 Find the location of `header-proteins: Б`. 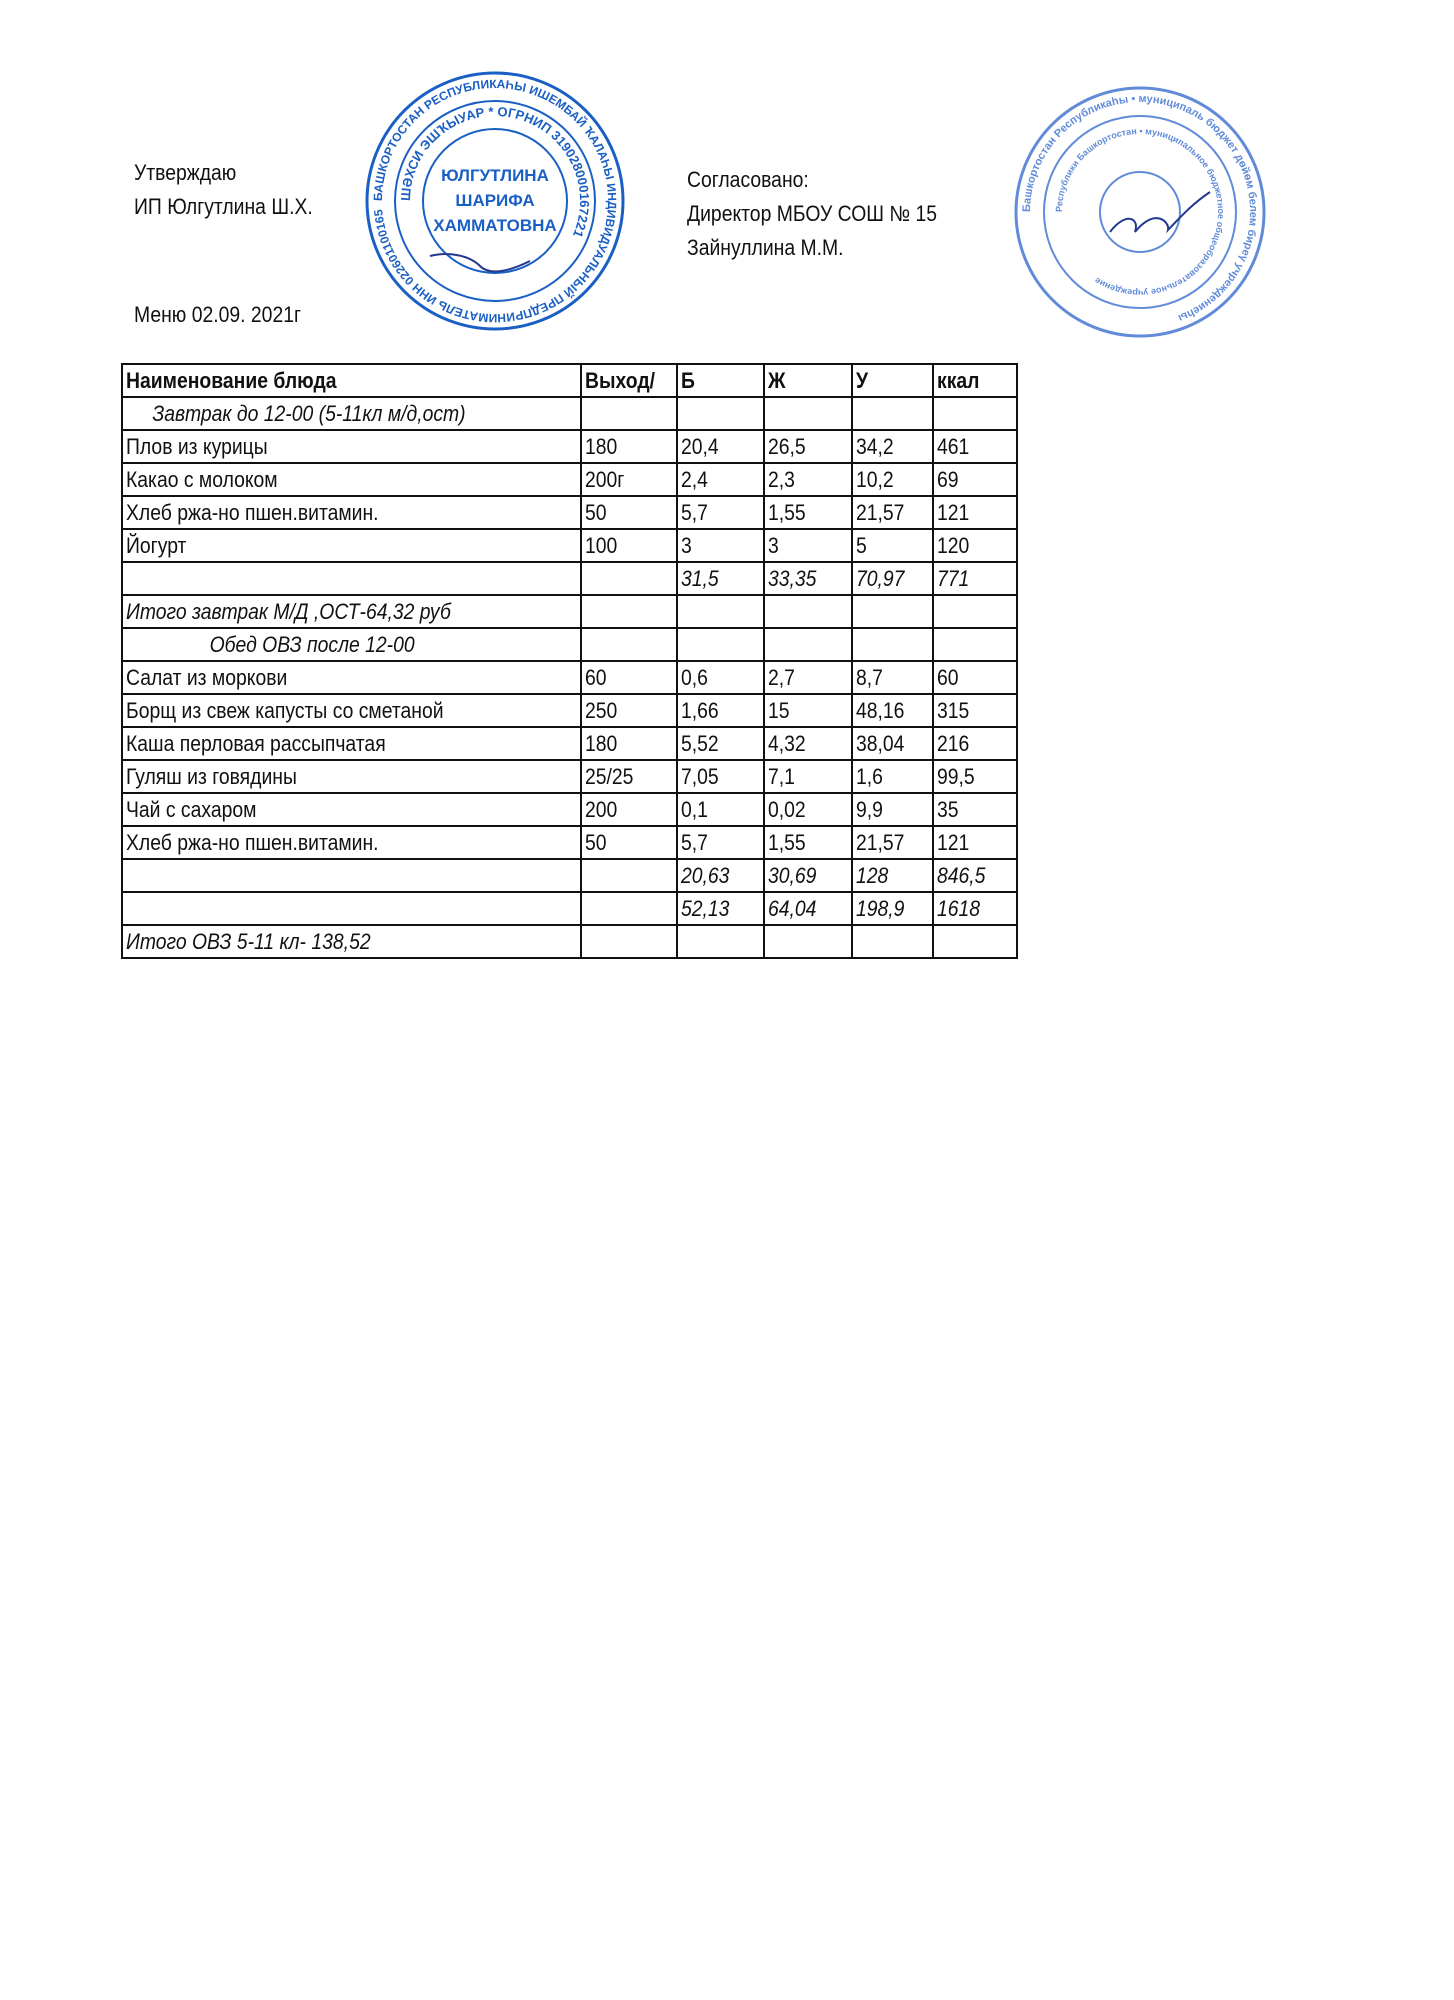

header-proteins: Б is located at coordinates (720, 380).